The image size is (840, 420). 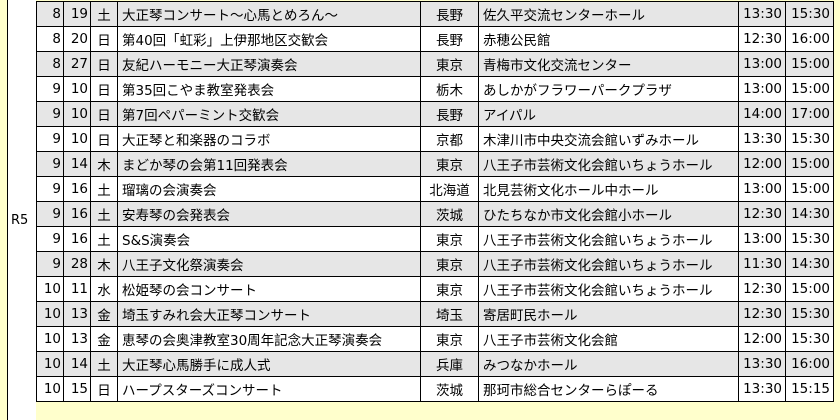 What do you see at coordinates (608, 364) in the screenshot?
I see `venue-cell: みつなかホール` at bounding box center [608, 364].